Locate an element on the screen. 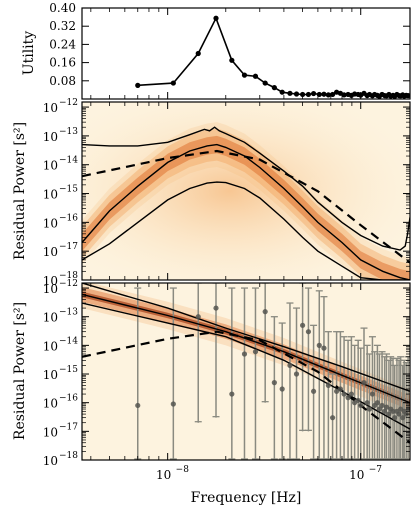  top-panel-frame is located at coordinates (246, 53).